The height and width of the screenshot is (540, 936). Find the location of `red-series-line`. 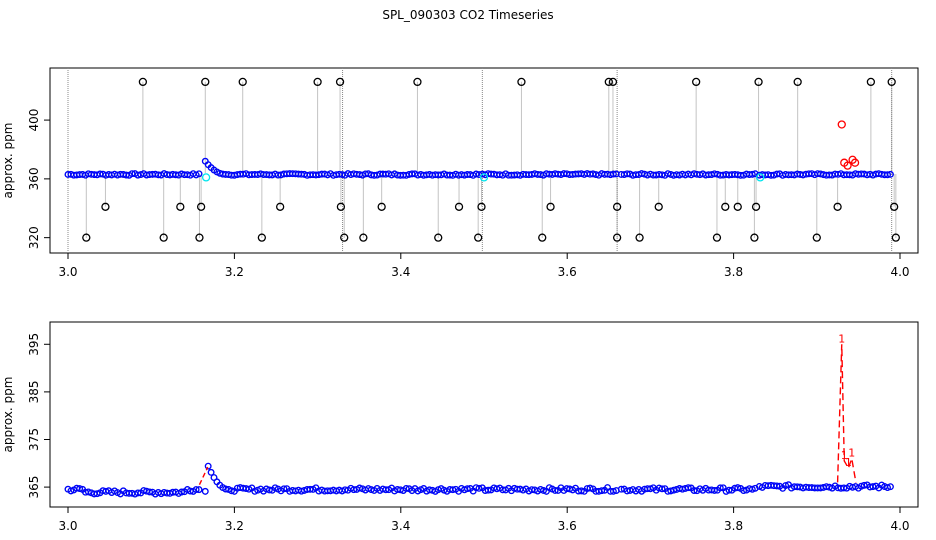

red-series-line is located at coordinates (846, 413).